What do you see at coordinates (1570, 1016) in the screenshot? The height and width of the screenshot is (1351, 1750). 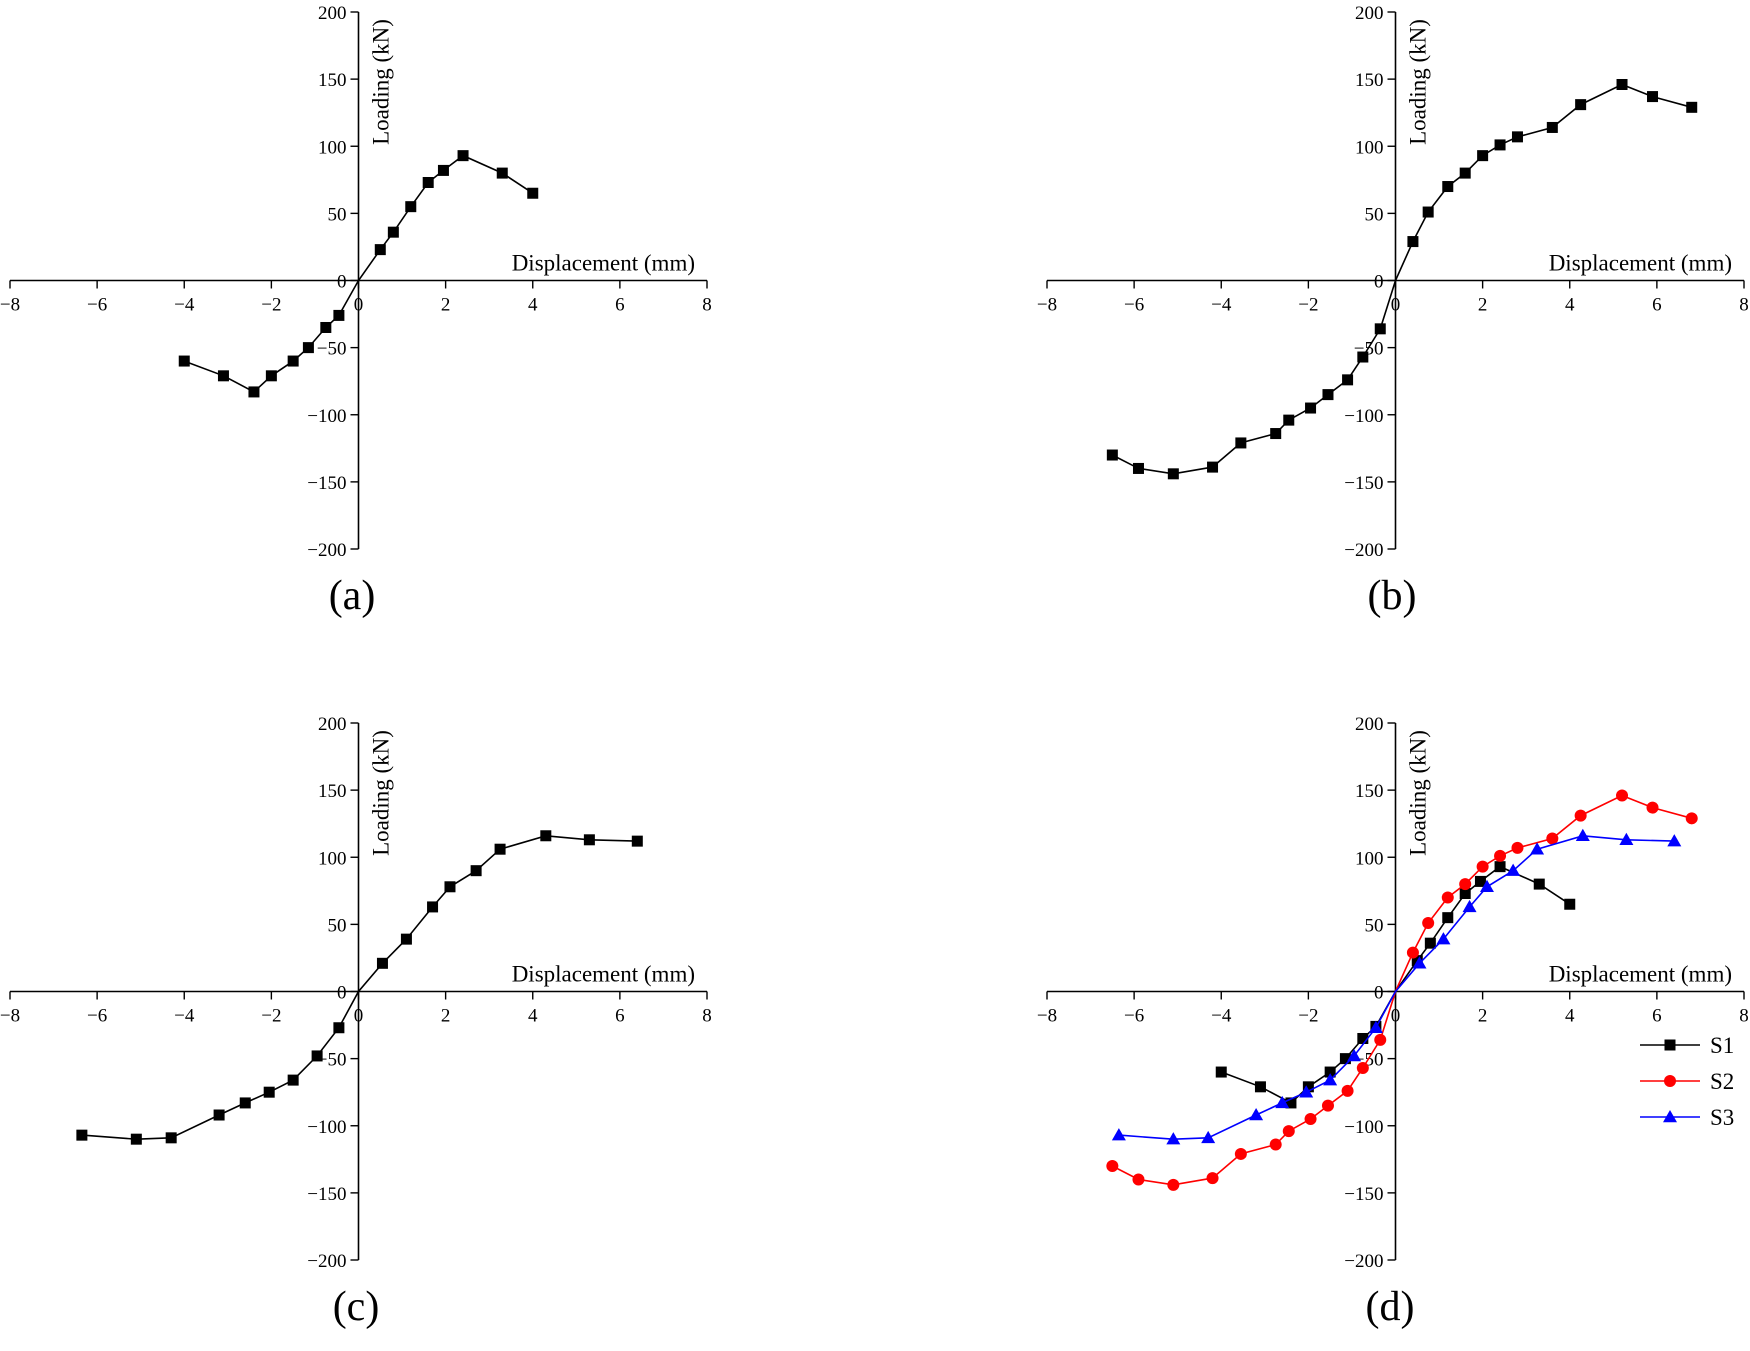 I see `x-tick-label: 4` at bounding box center [1570, 1016].